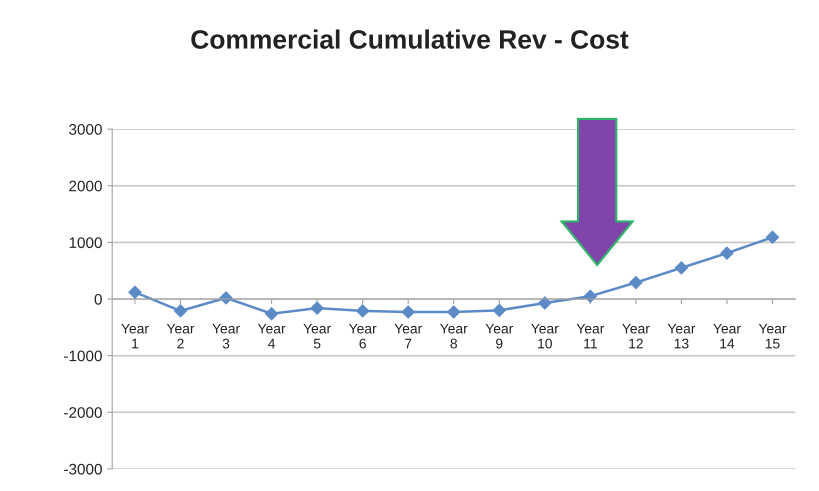  What do you see at coordinates (83, 469) in the screenshot?
I see `y-tick-label: -3000` at bounding box center [83, 469].